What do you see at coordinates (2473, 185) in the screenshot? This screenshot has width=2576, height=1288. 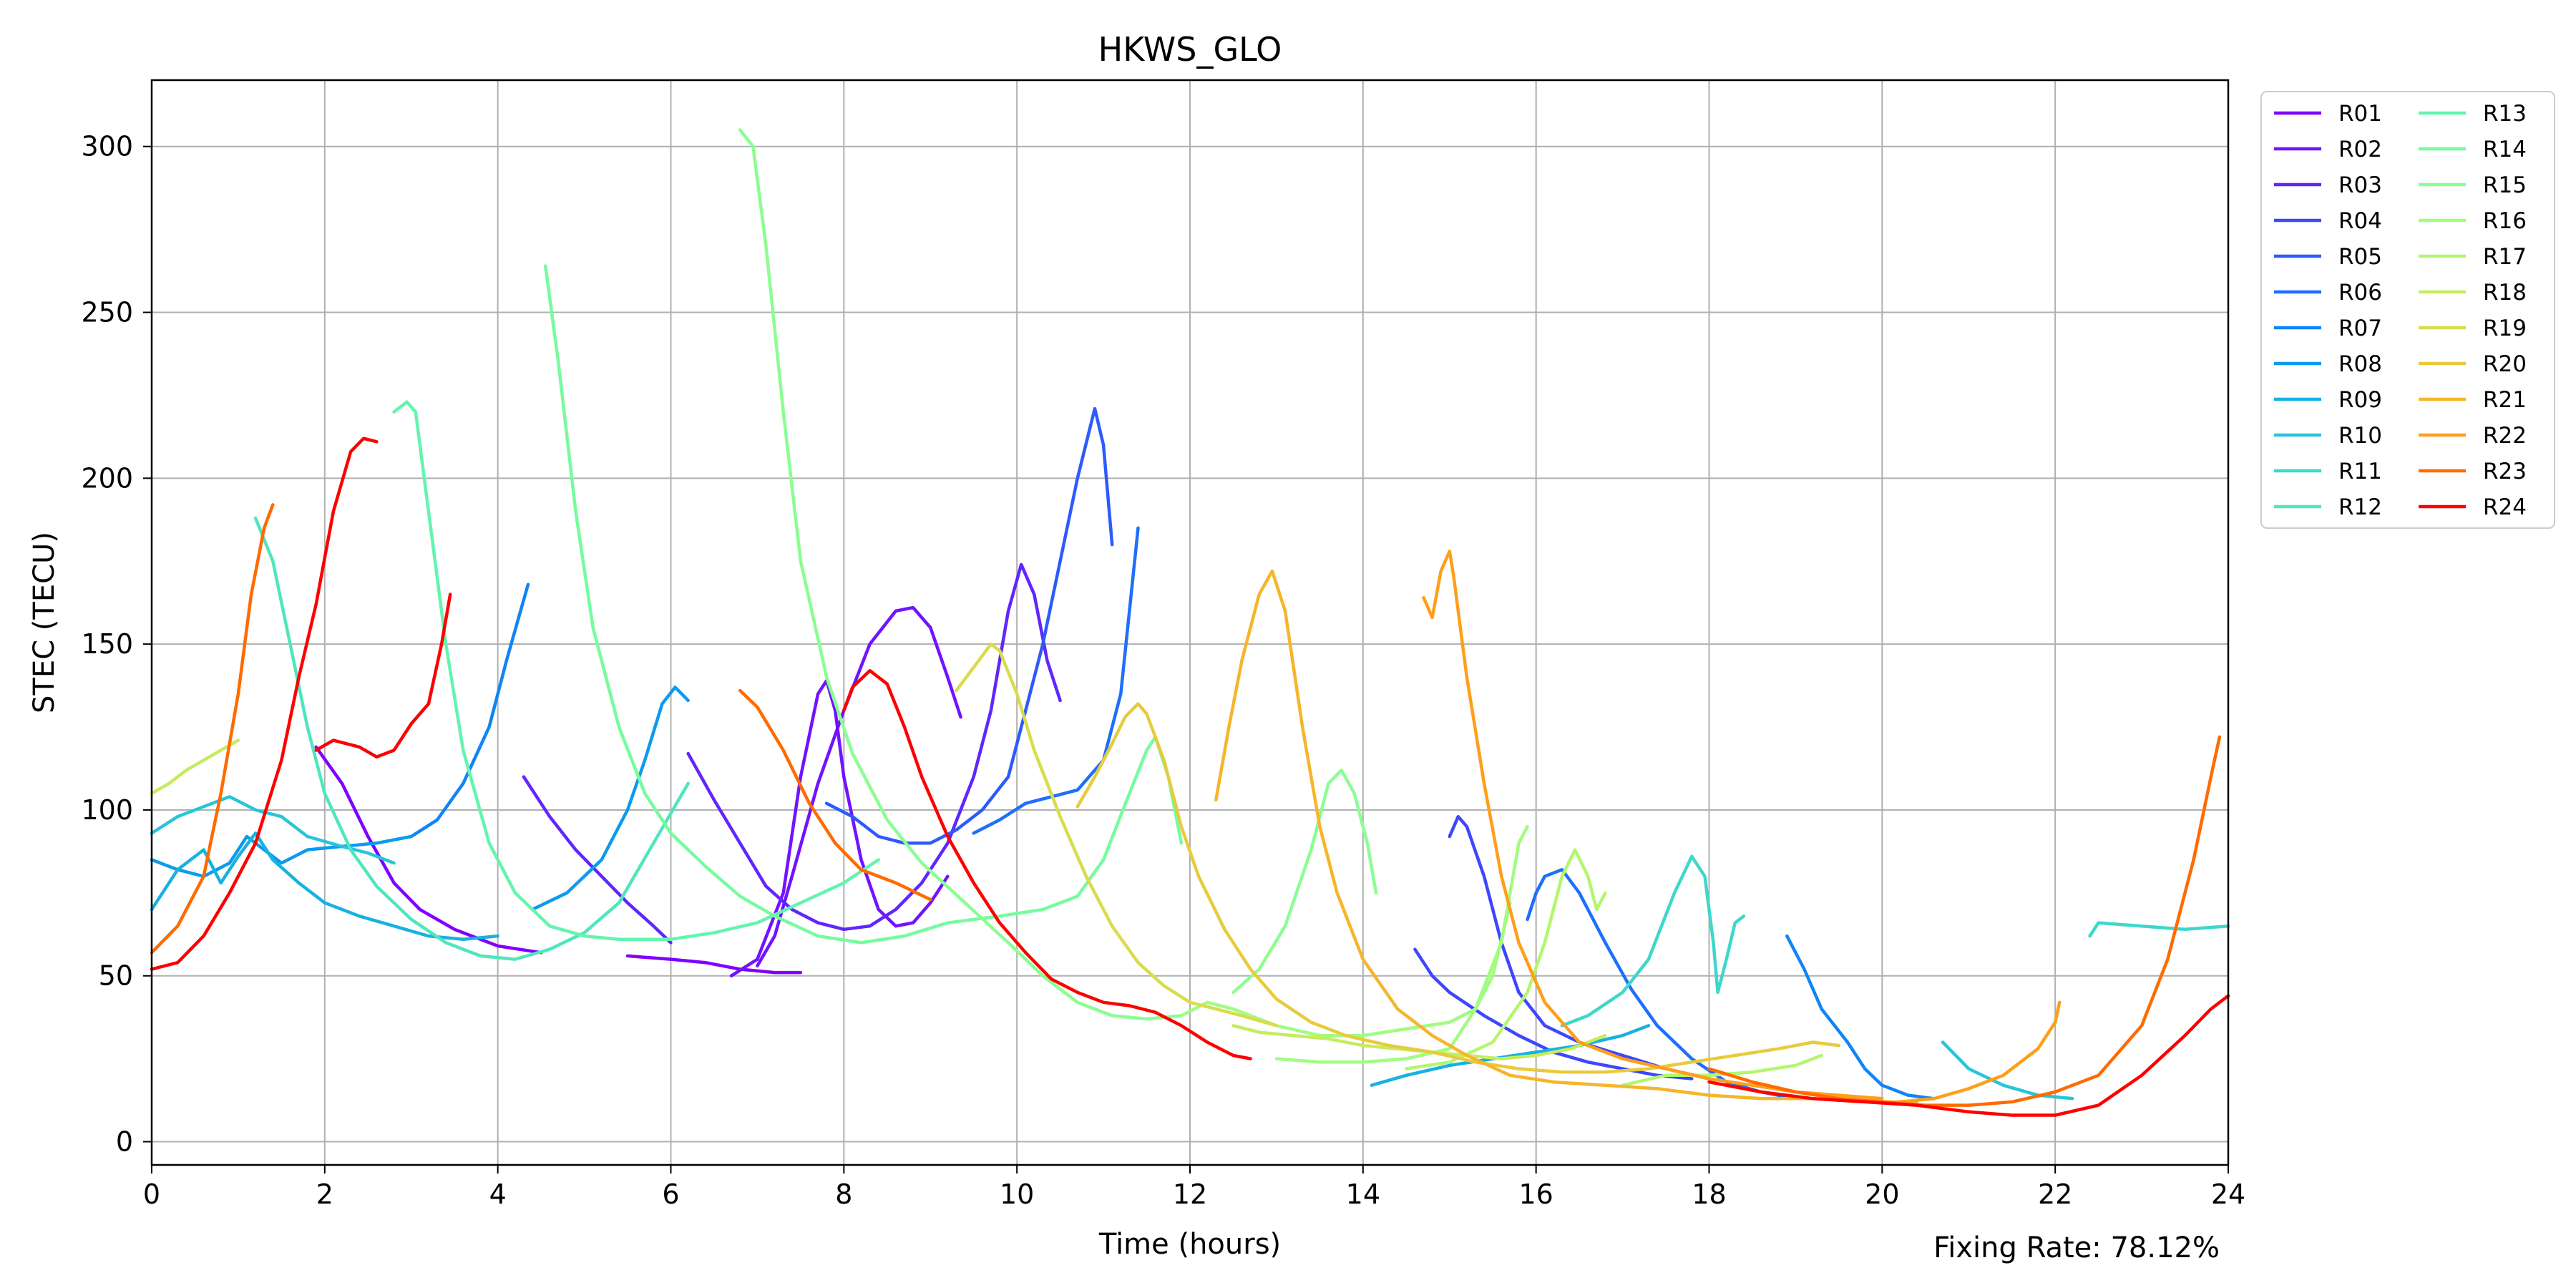 I see `legend-item-r15: R15` at bounding box center [2473, 185].